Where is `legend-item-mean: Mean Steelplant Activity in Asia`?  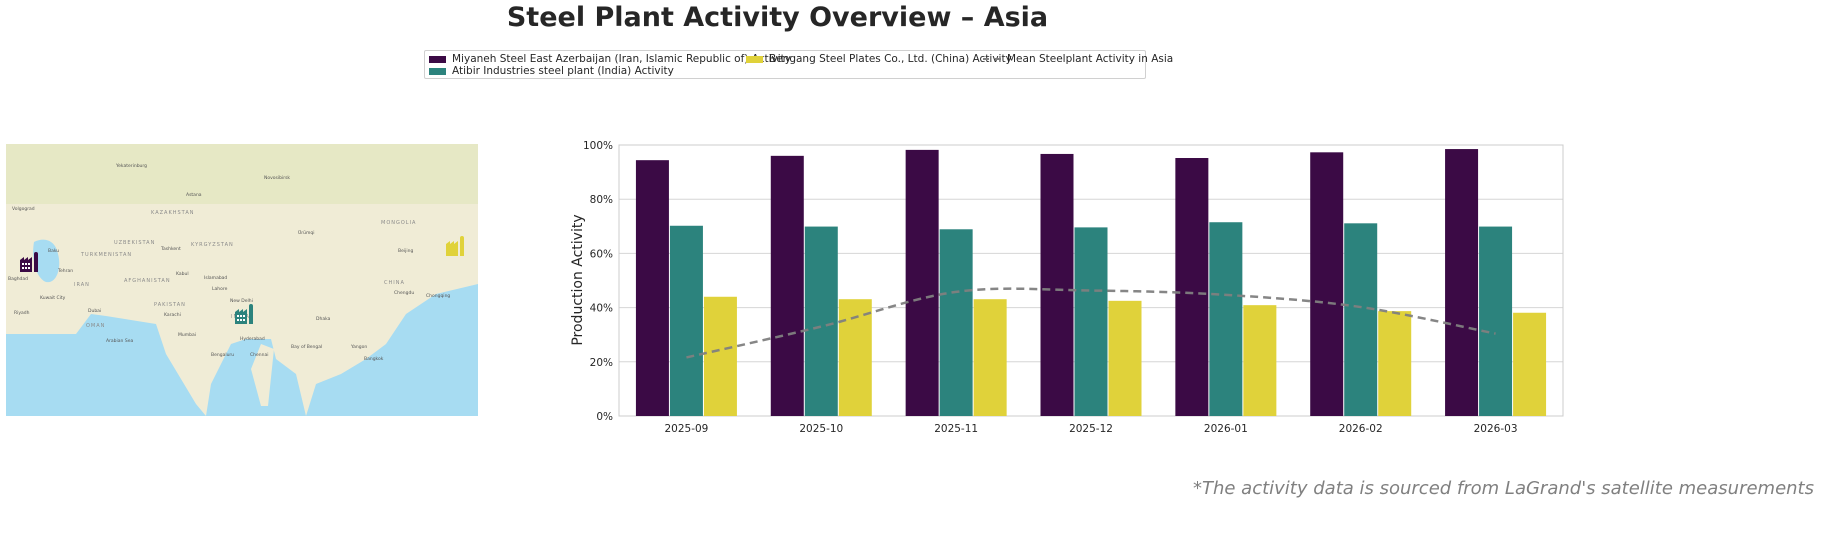
legend-item-mean: Mean Steelplant Activity in Asia is located at coordinates (1078, 59).